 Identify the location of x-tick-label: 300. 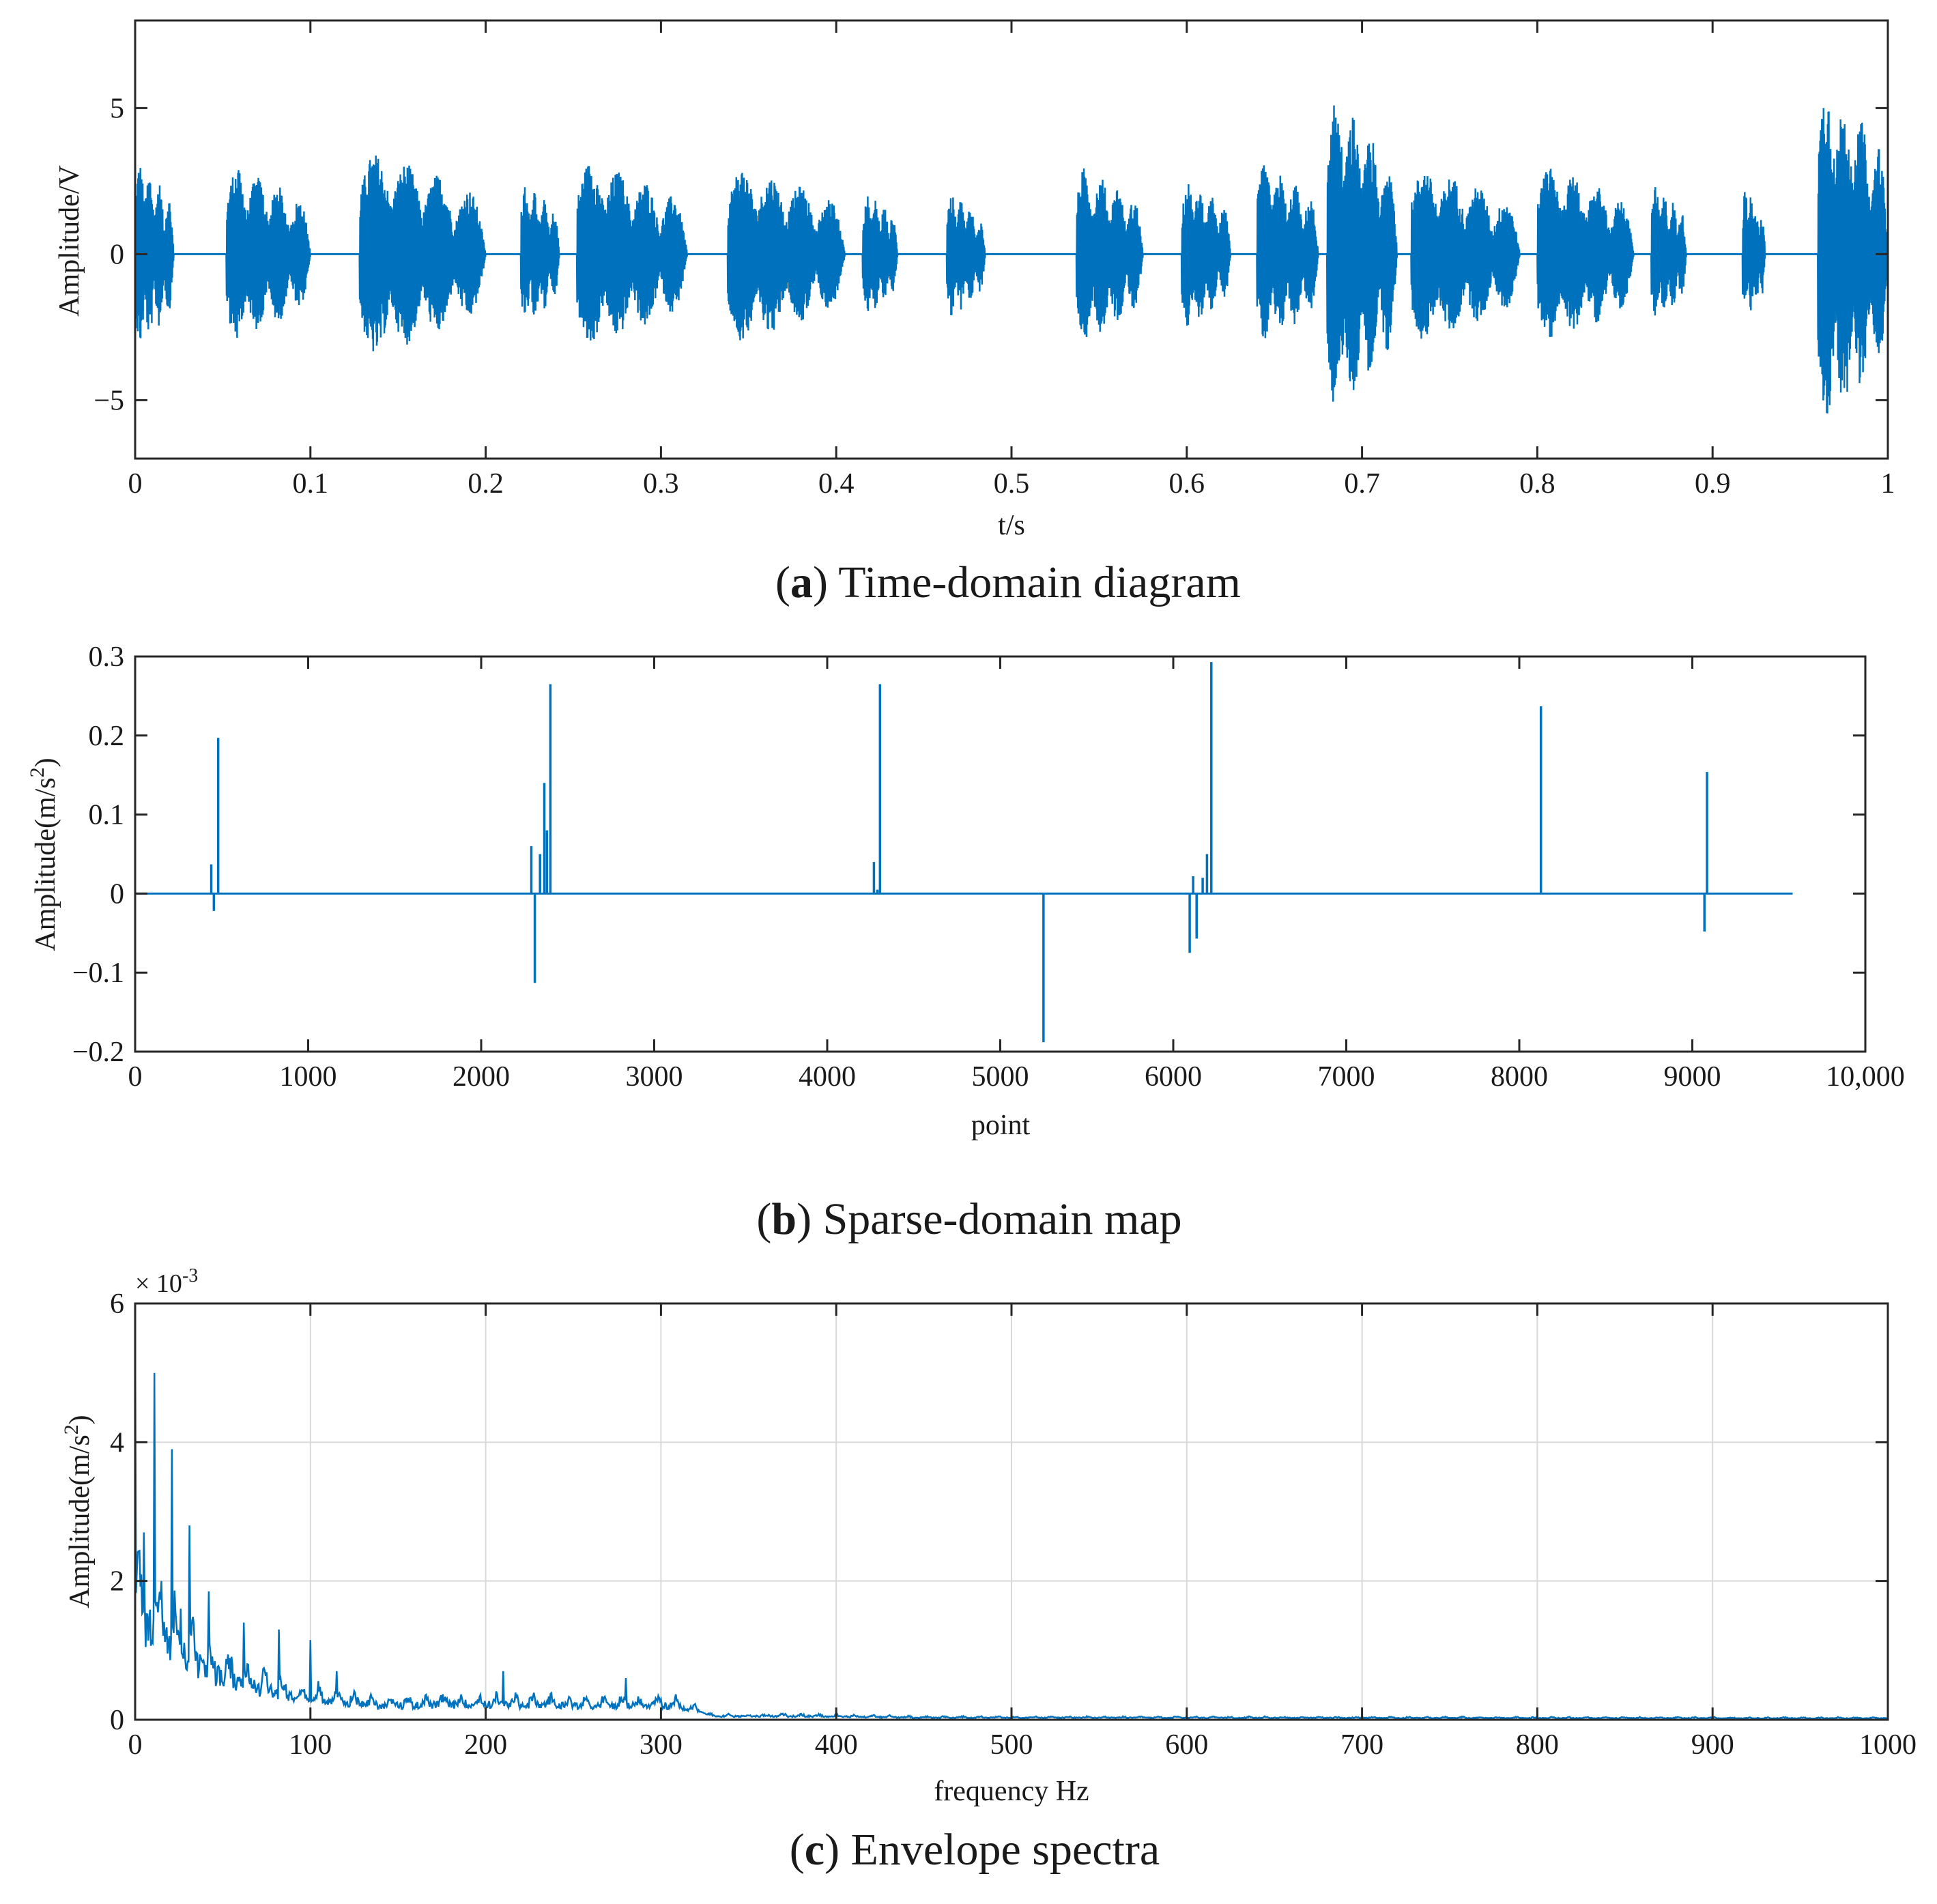
(662, 1745).